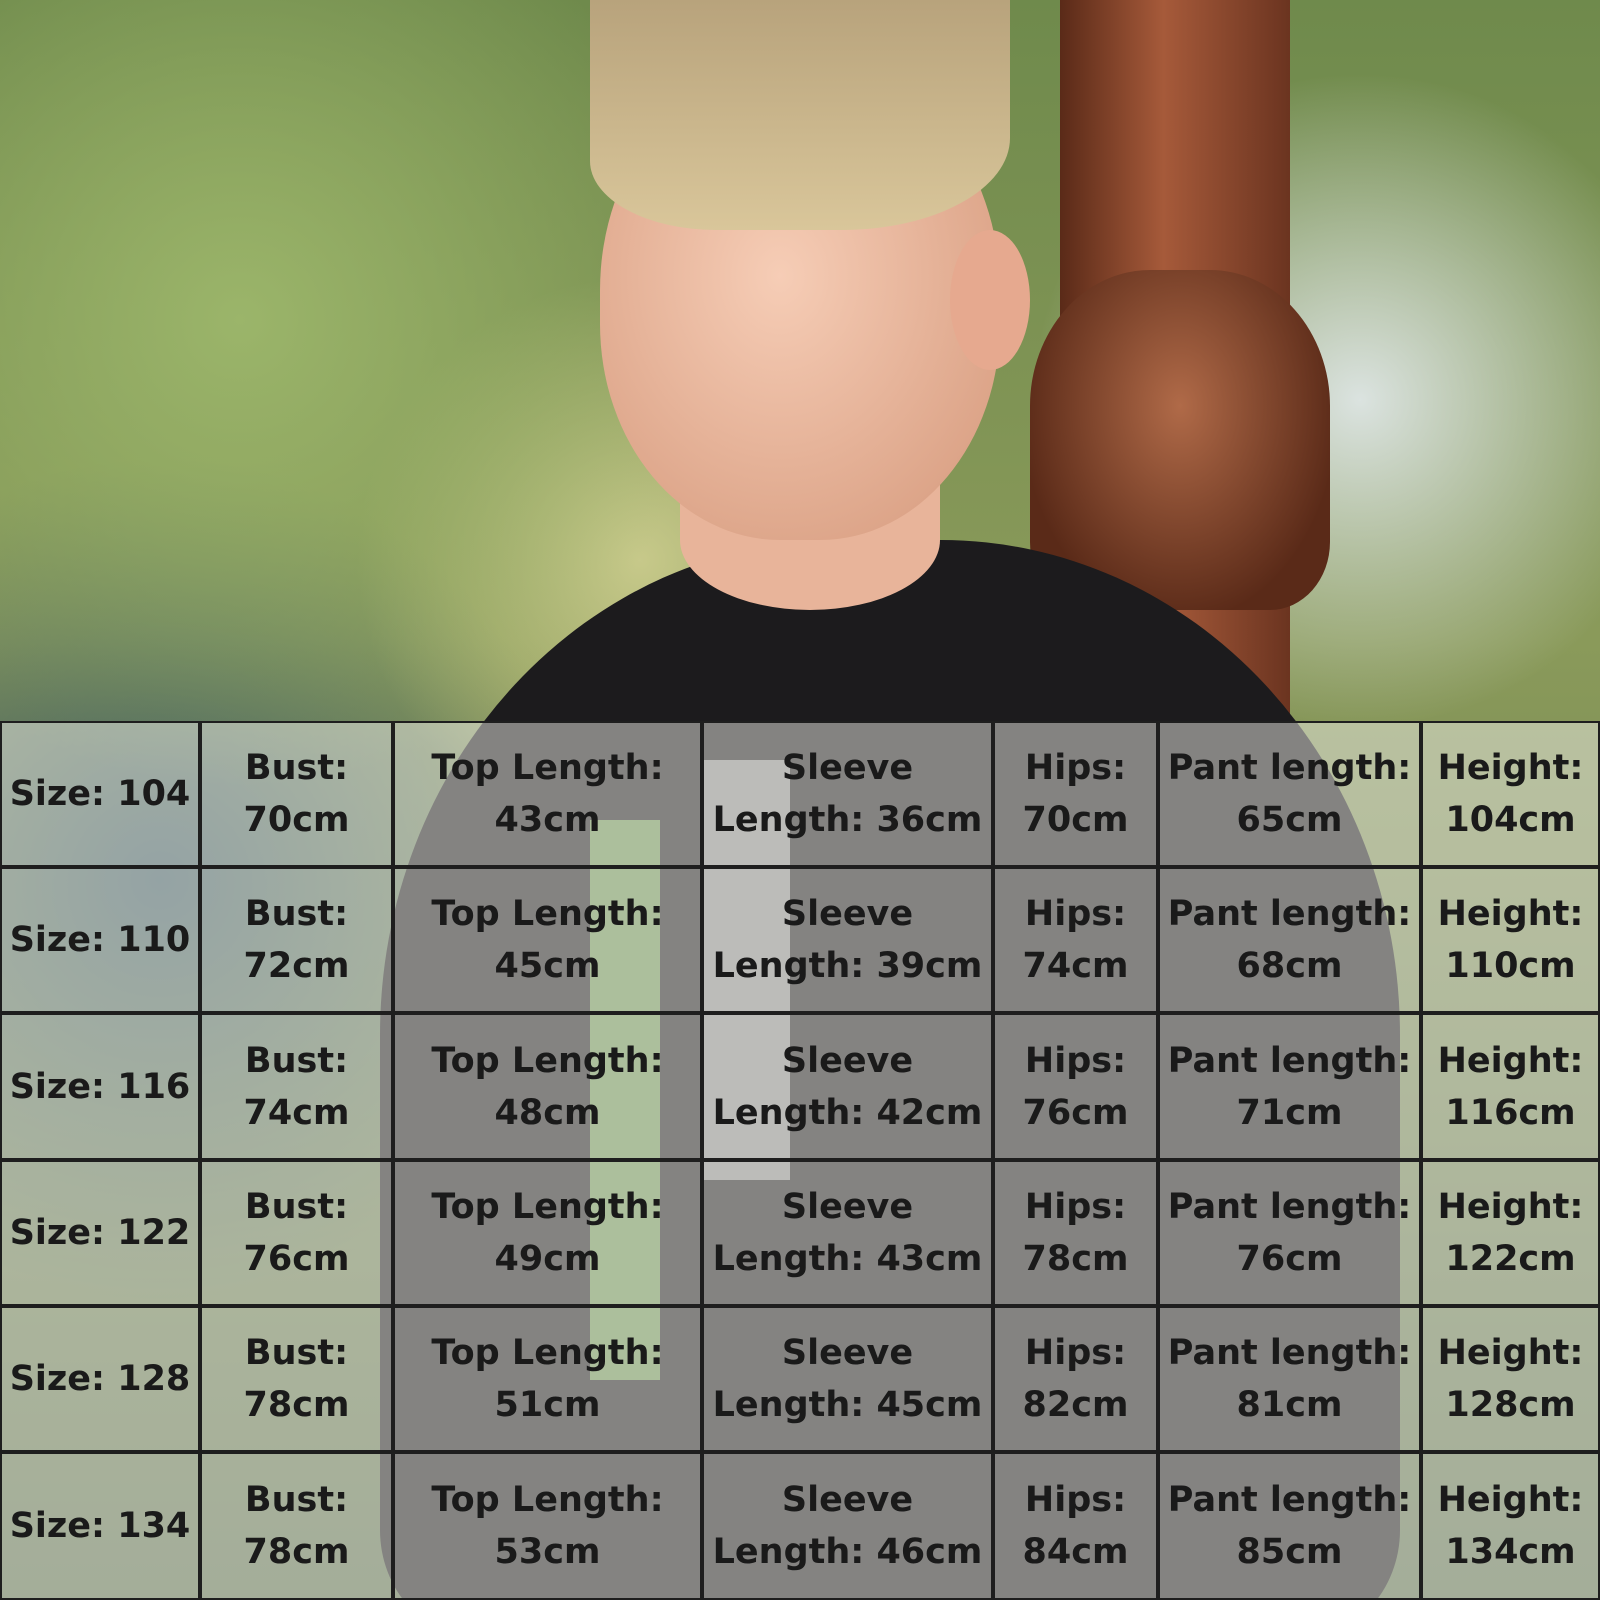 This screenshot has height=1600, width=1600. What do you see at coordinates (1510, 1405) in the screenshot?
I see `cell-text: 128cm` at bounding box center [1510, 1405].